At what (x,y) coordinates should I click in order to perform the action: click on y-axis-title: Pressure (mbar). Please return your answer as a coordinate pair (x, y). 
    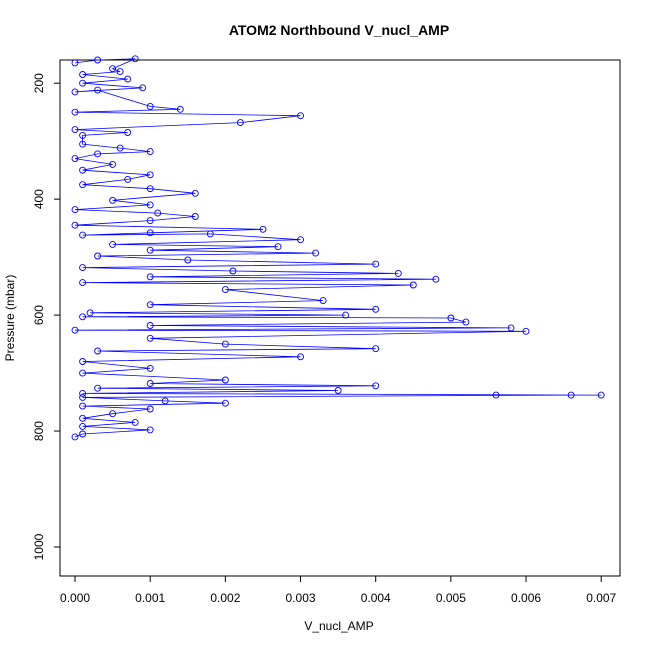
    Looking at the image, I should click on (10, 318).